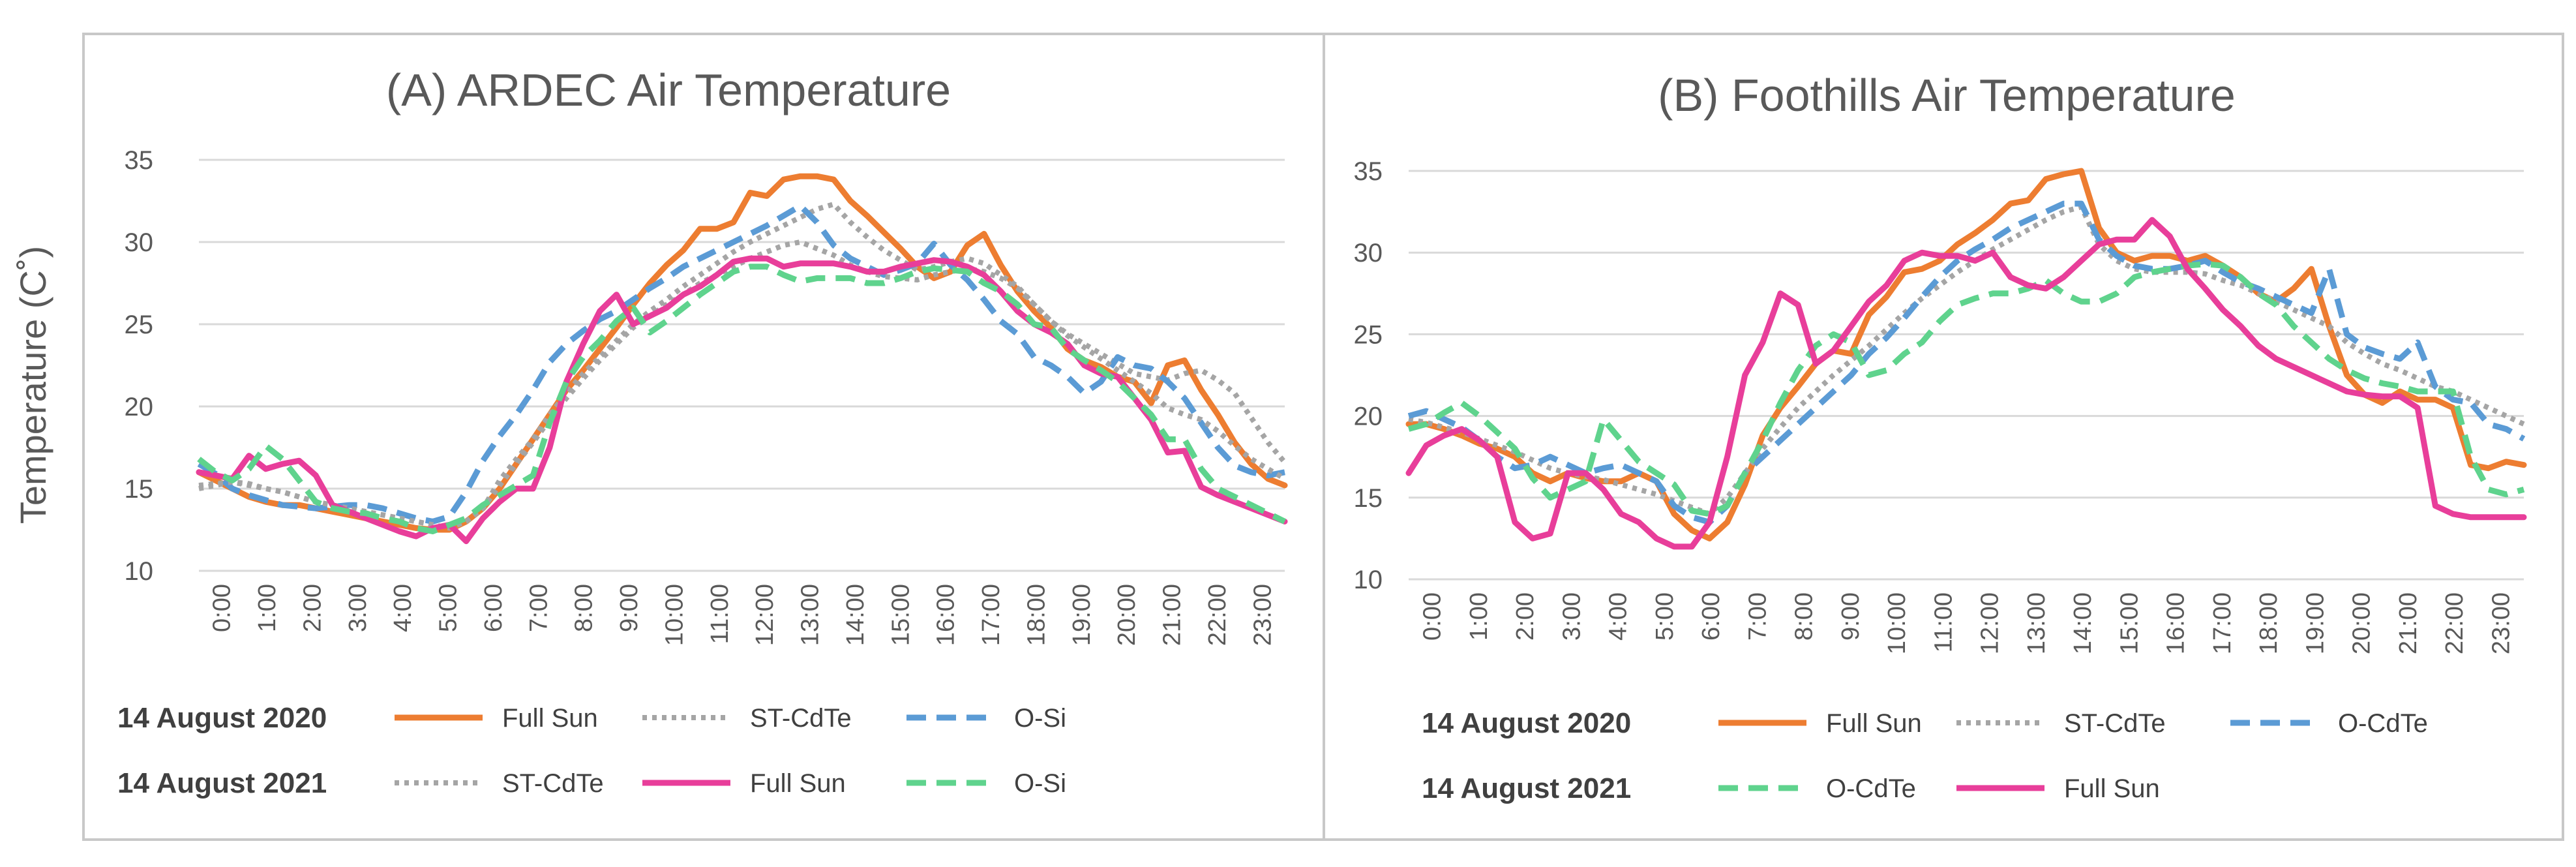 Image resolution: width=2576 pixels, height=867 pixels. Describe the element at coordinates (1217, 615) in the screenshot. I see `panel-a-x-tick-label: 22:00` at that location.